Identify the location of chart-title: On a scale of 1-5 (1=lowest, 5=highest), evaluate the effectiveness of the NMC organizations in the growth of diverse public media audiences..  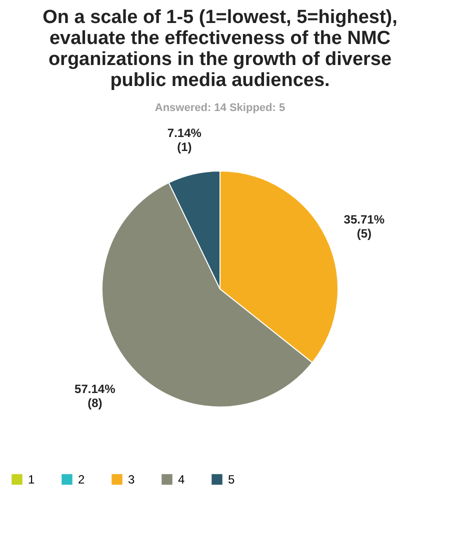
(220, 49).